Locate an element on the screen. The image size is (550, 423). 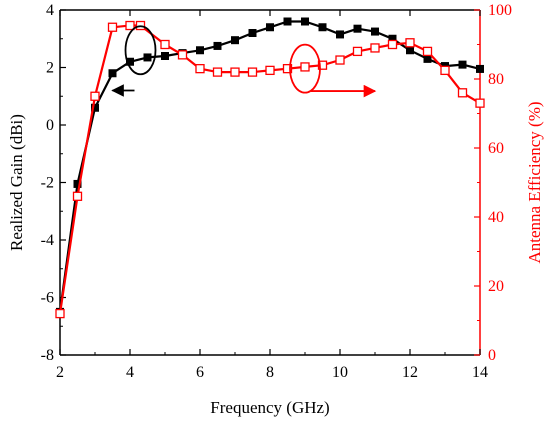
y-right-tick-label: 100 is located at coordinates (500, 10).